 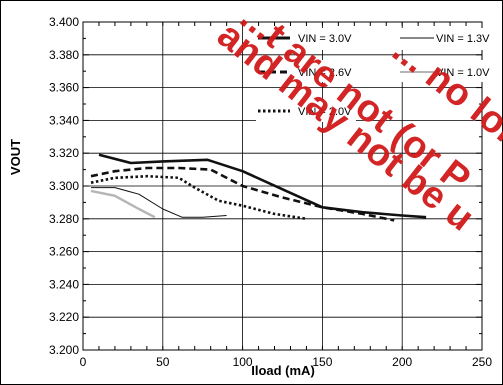 What do you see at coordinates (123, 204) in the screenshot?
I see `series-line-vin-1-0v` at bounding box center [123, 204].